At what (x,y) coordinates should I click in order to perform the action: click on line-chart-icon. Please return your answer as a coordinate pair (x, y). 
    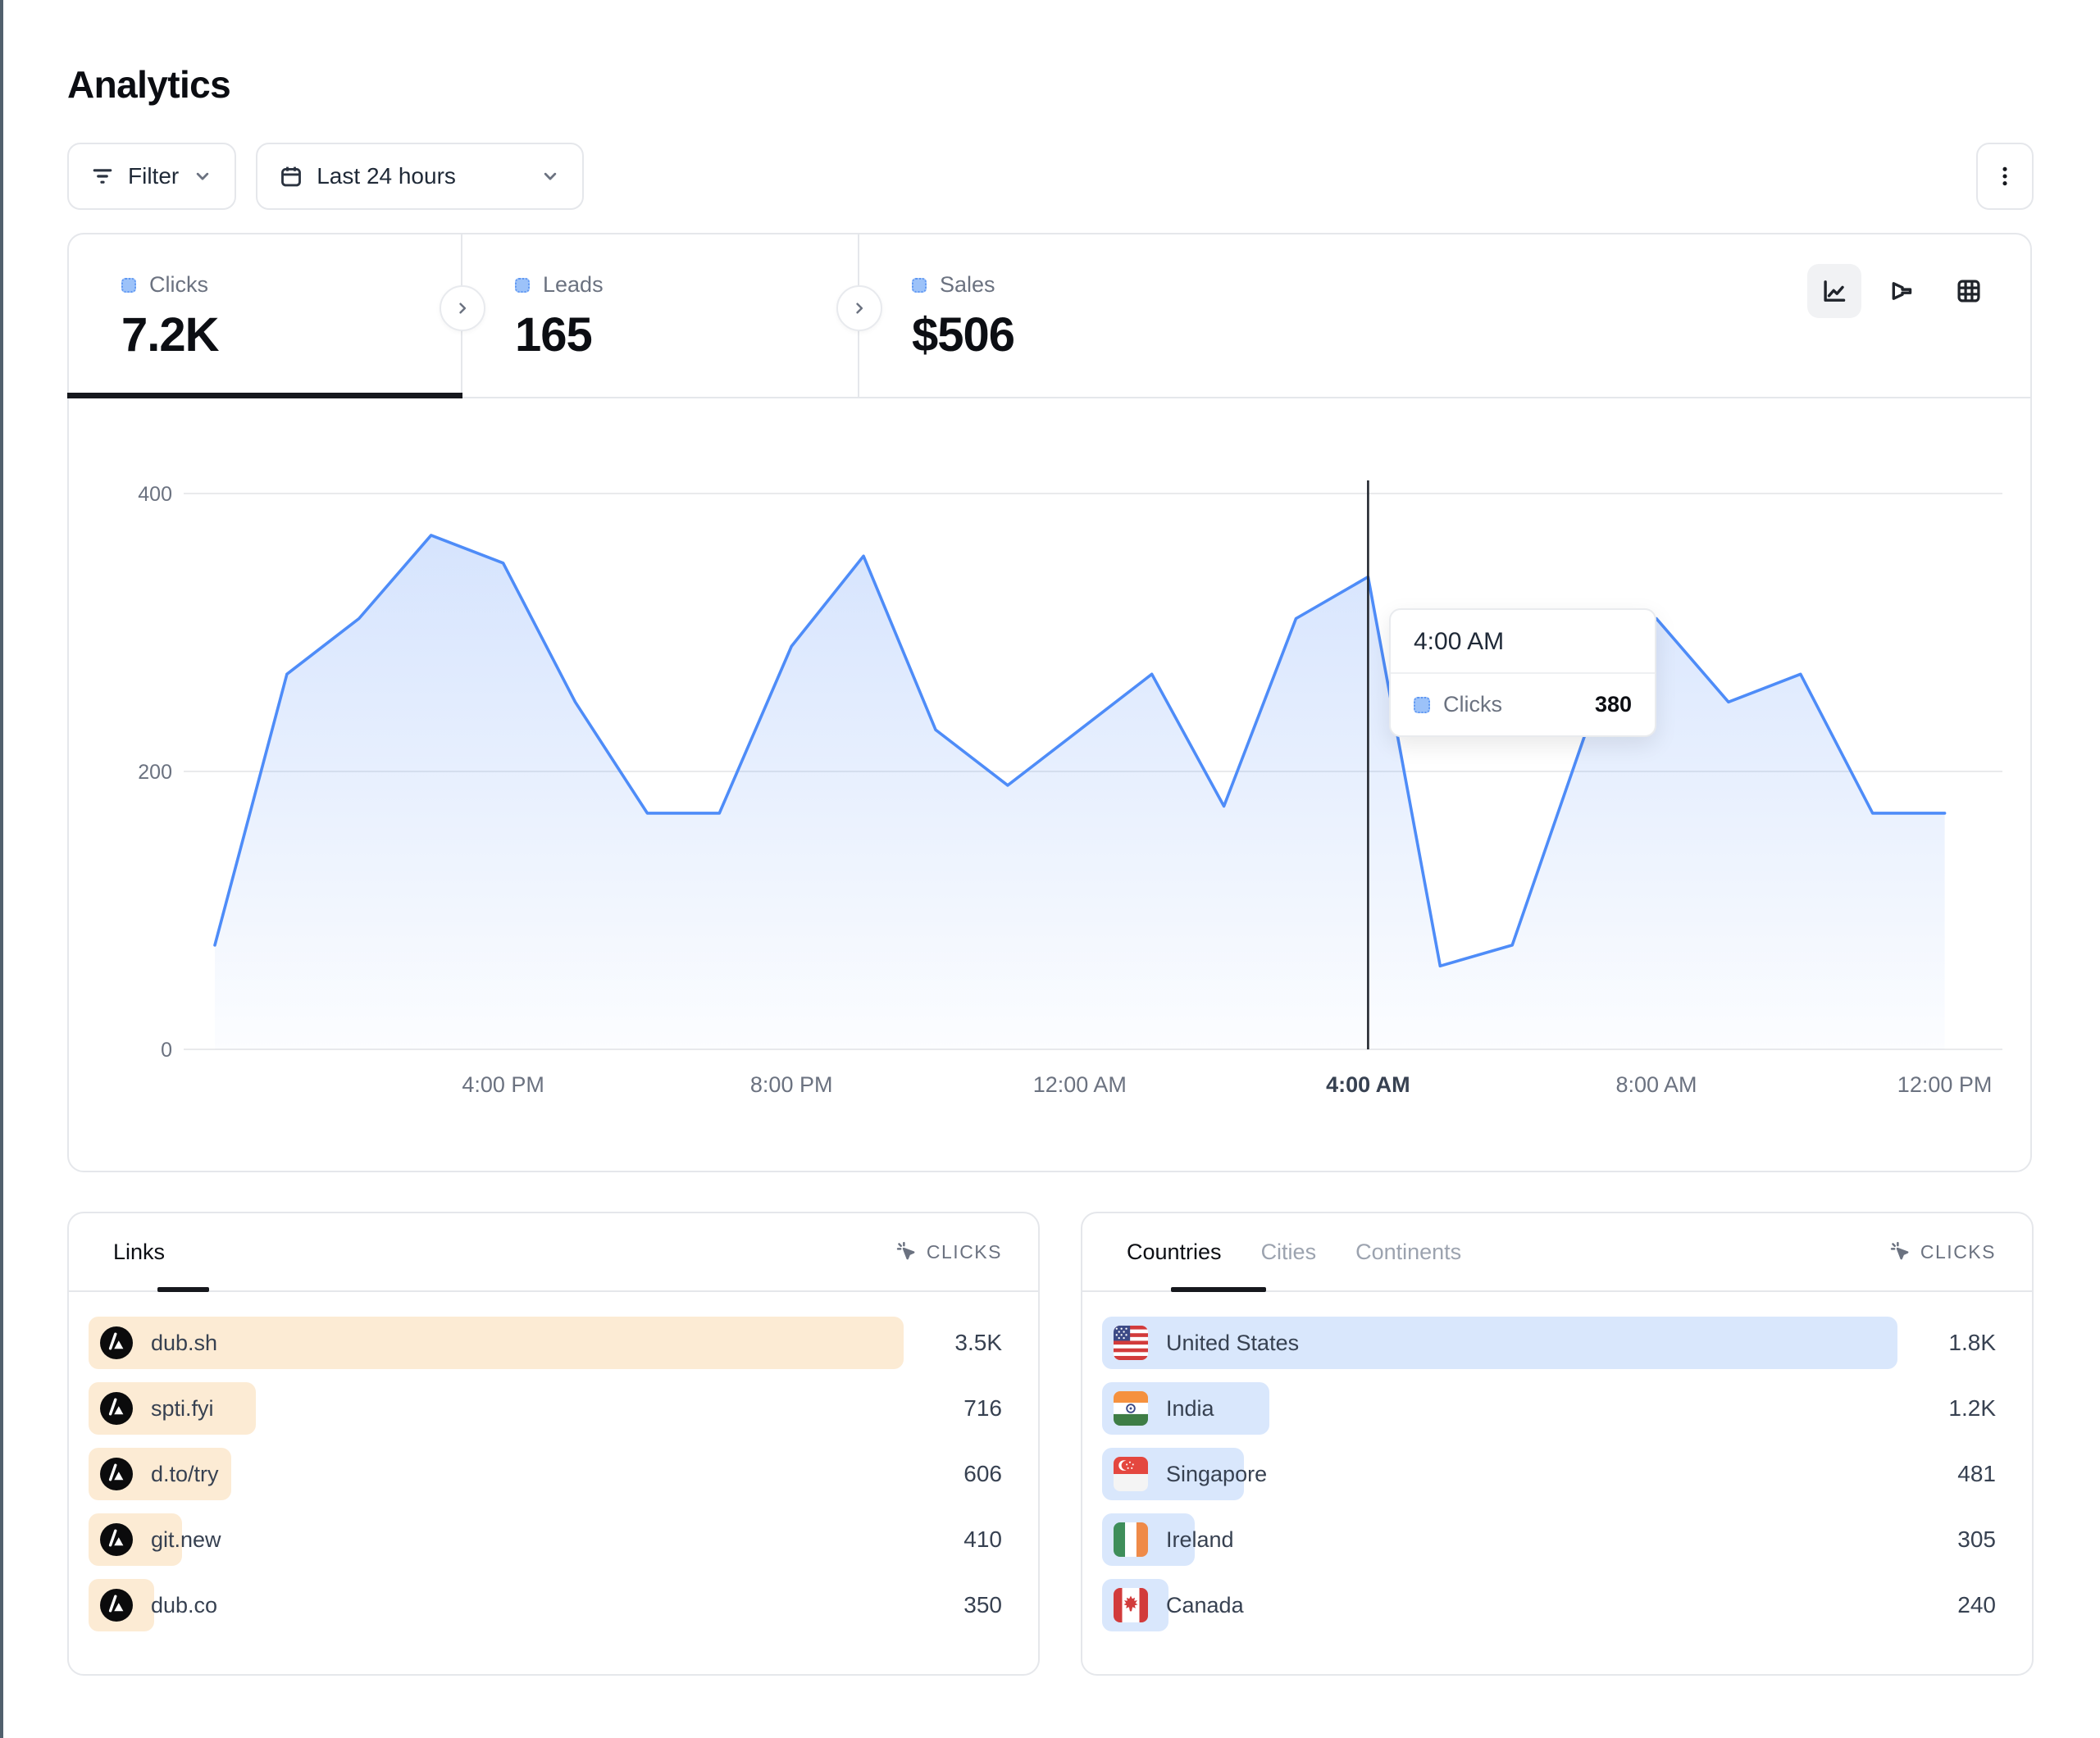
    Looking at the image, I should click on (1834, 291).